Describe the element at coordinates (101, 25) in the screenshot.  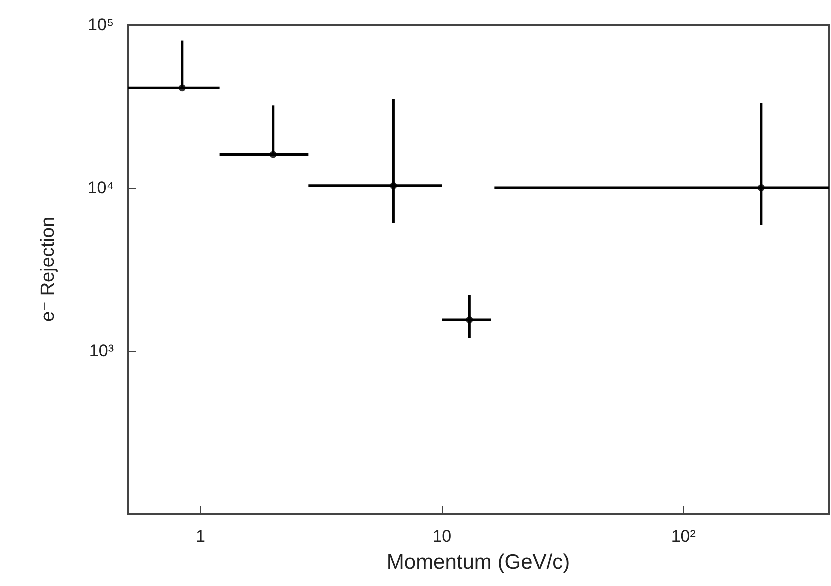
I see `y-tick-label: 10⁵` at that location.